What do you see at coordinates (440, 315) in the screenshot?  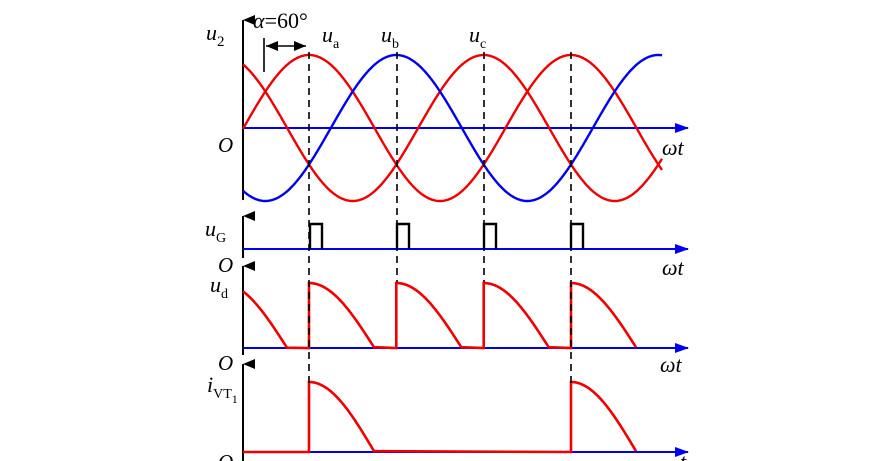 I see `output-voltage-wave` at bounding box center [440, 315].